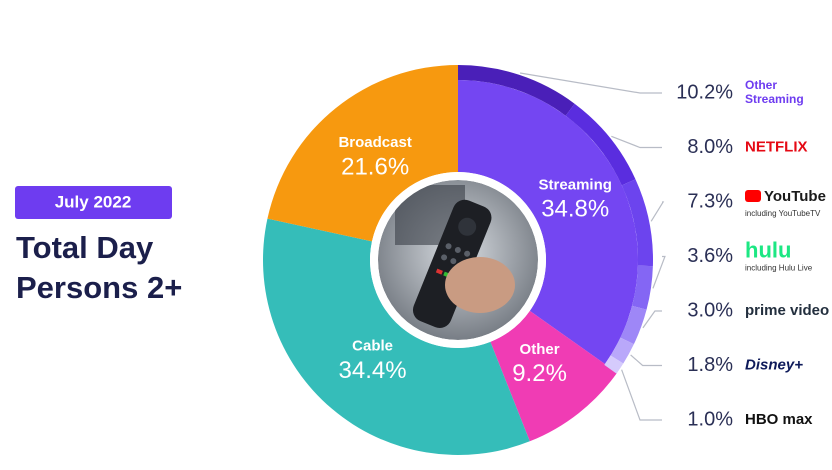 The height and width of the screenshot is (470, 832). Describe the element at coordinates (779, 268) in the screenshot. I see `brand-sublabel: including Hulu Live` at that location.